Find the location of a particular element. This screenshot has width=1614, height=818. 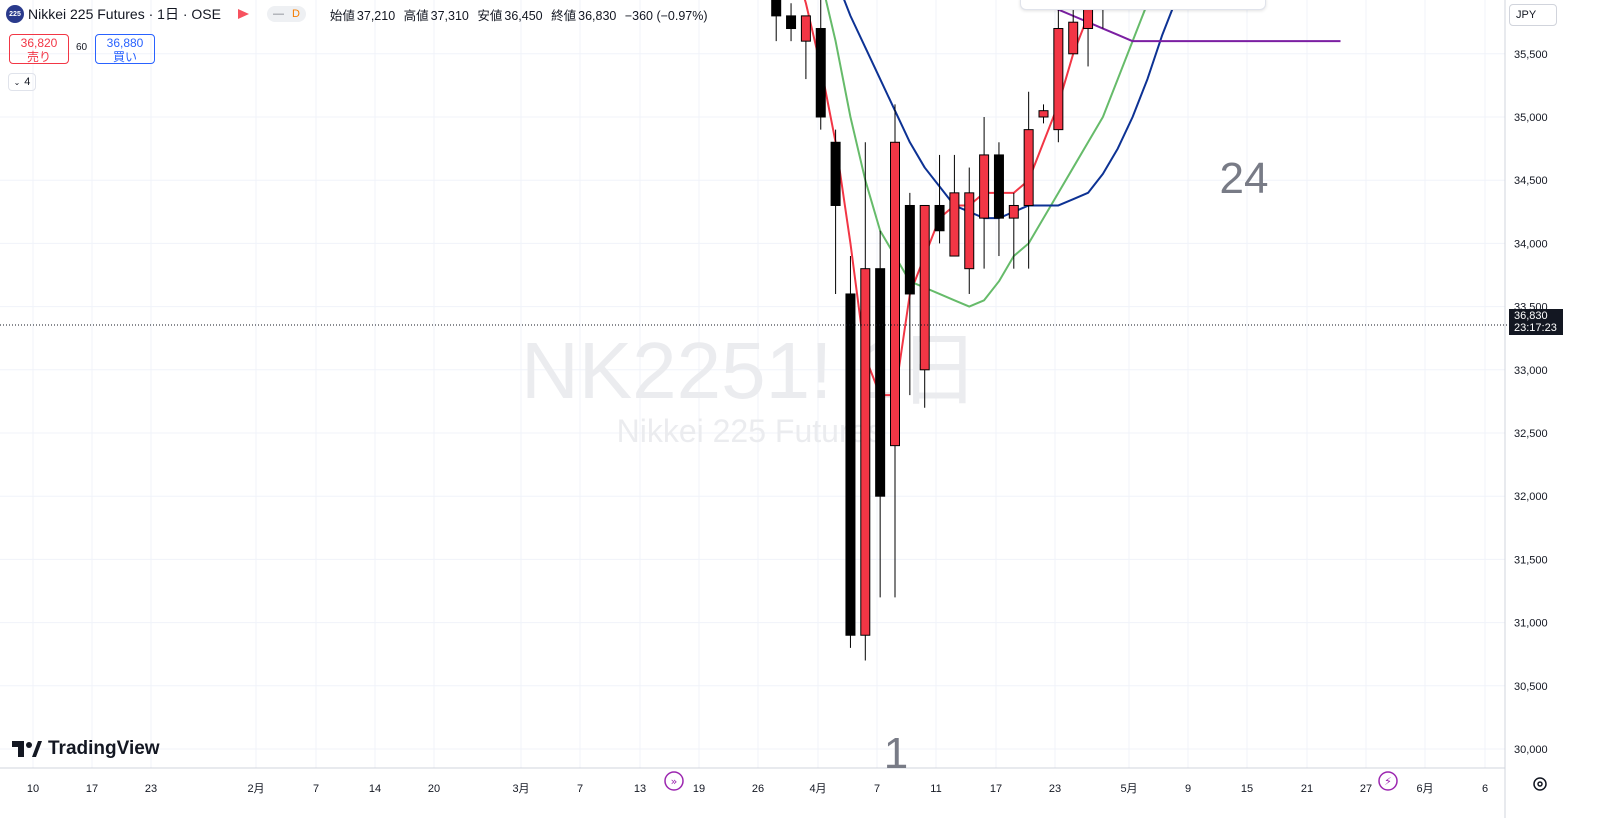

x-tick-label: 6 is located at coordinates (1485, 789).